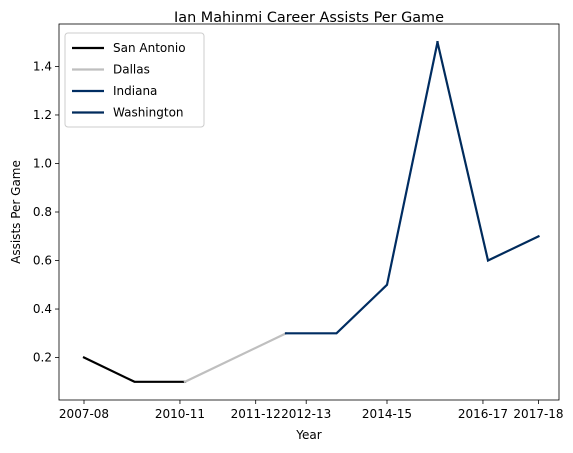  Describe the element at coordinates (42, 309) in the screenshot. I see `y-tick-label: 0.4` at that location.